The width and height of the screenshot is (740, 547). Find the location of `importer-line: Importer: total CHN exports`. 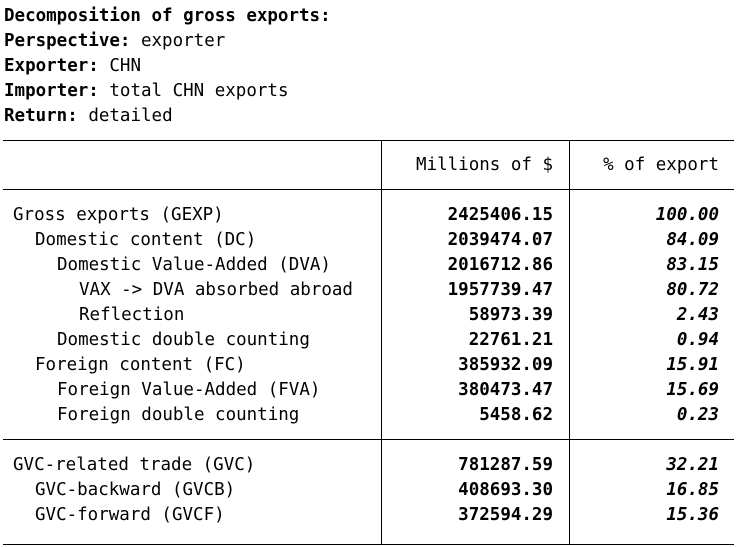

importer-line: Importer: total CHN exports is located at coordinates (167, 91).